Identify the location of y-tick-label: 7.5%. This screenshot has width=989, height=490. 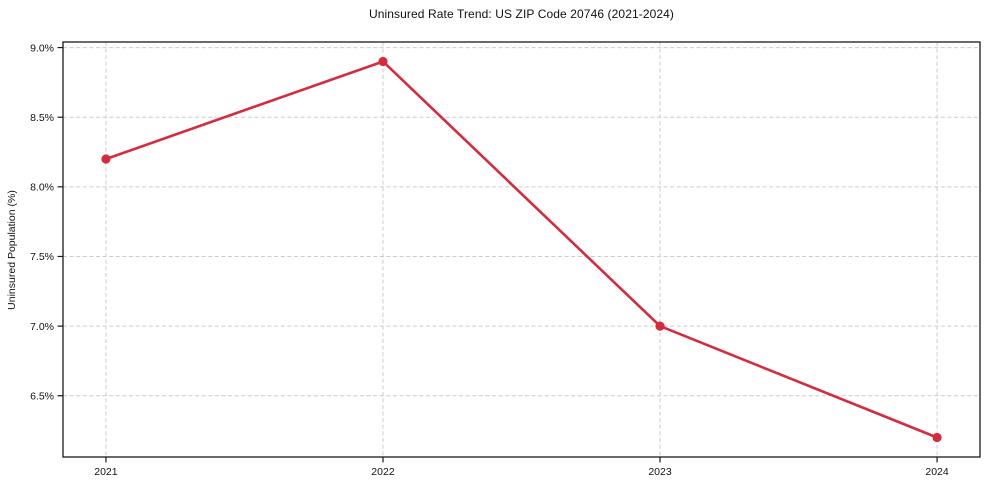
(42, 257).